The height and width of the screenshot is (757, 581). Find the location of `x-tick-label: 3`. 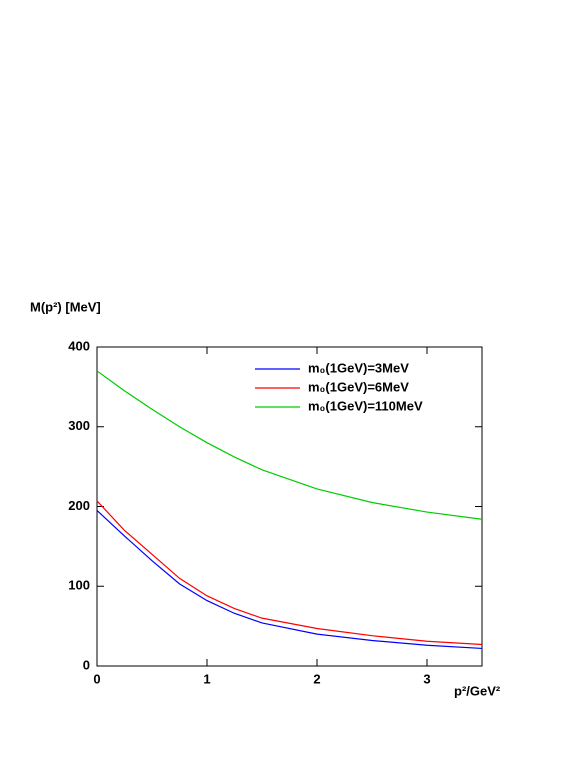

x-tick-label: 3 is located at coordinates (426, 678).